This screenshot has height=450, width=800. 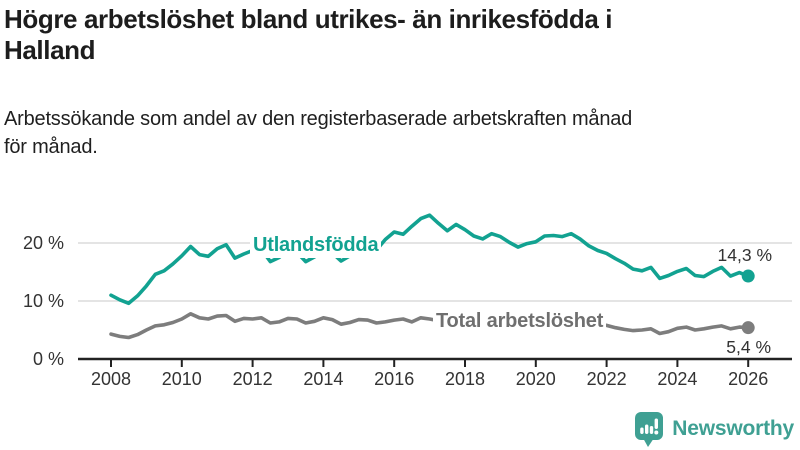 What do you see at coordinates (744, 255) in the screenshot?
I see `end-value-label-utlandsfodda: 14,3 %` at bounding box center [744, 255].